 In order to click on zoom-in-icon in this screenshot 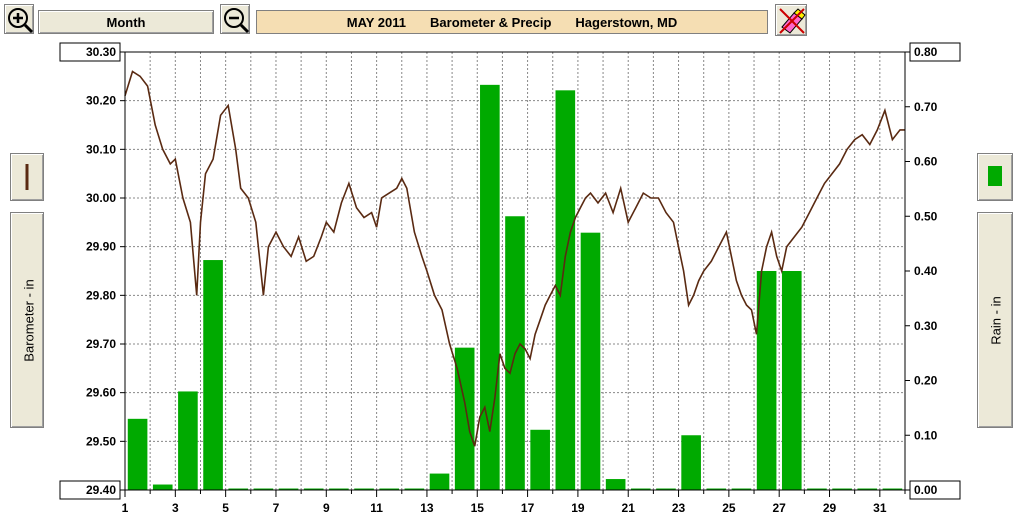, I will do `click(21, 21)`.